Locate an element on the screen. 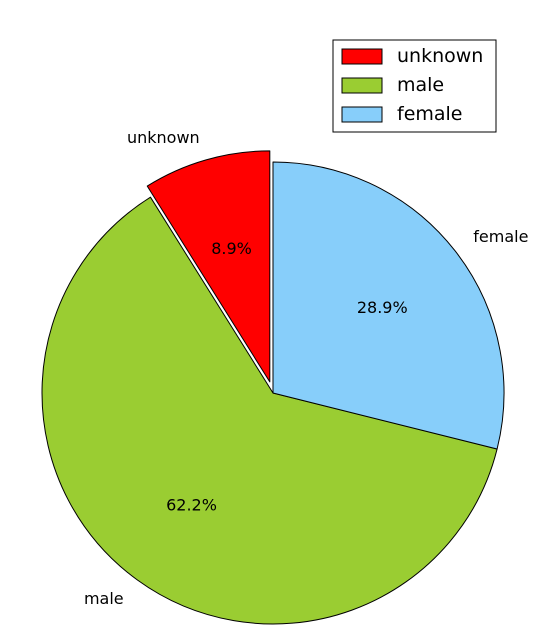 The width and height of the screenshot is (556, 644). pie-slice-unknown is located at coordinates (208, 266).